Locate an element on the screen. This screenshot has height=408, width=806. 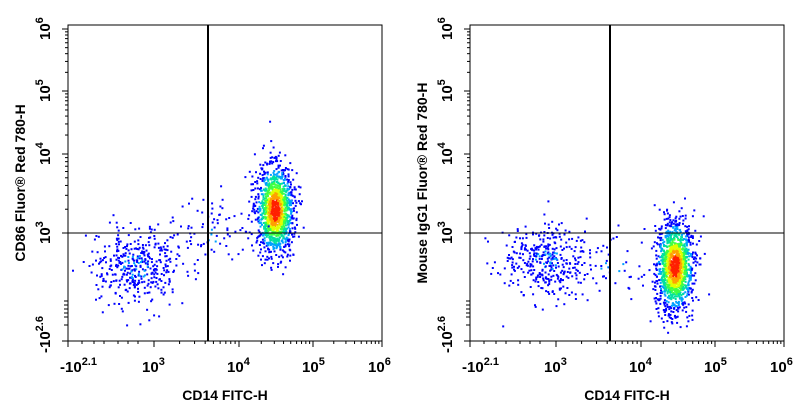
y-tick-label: 103 is located at coordinates (44, 232).